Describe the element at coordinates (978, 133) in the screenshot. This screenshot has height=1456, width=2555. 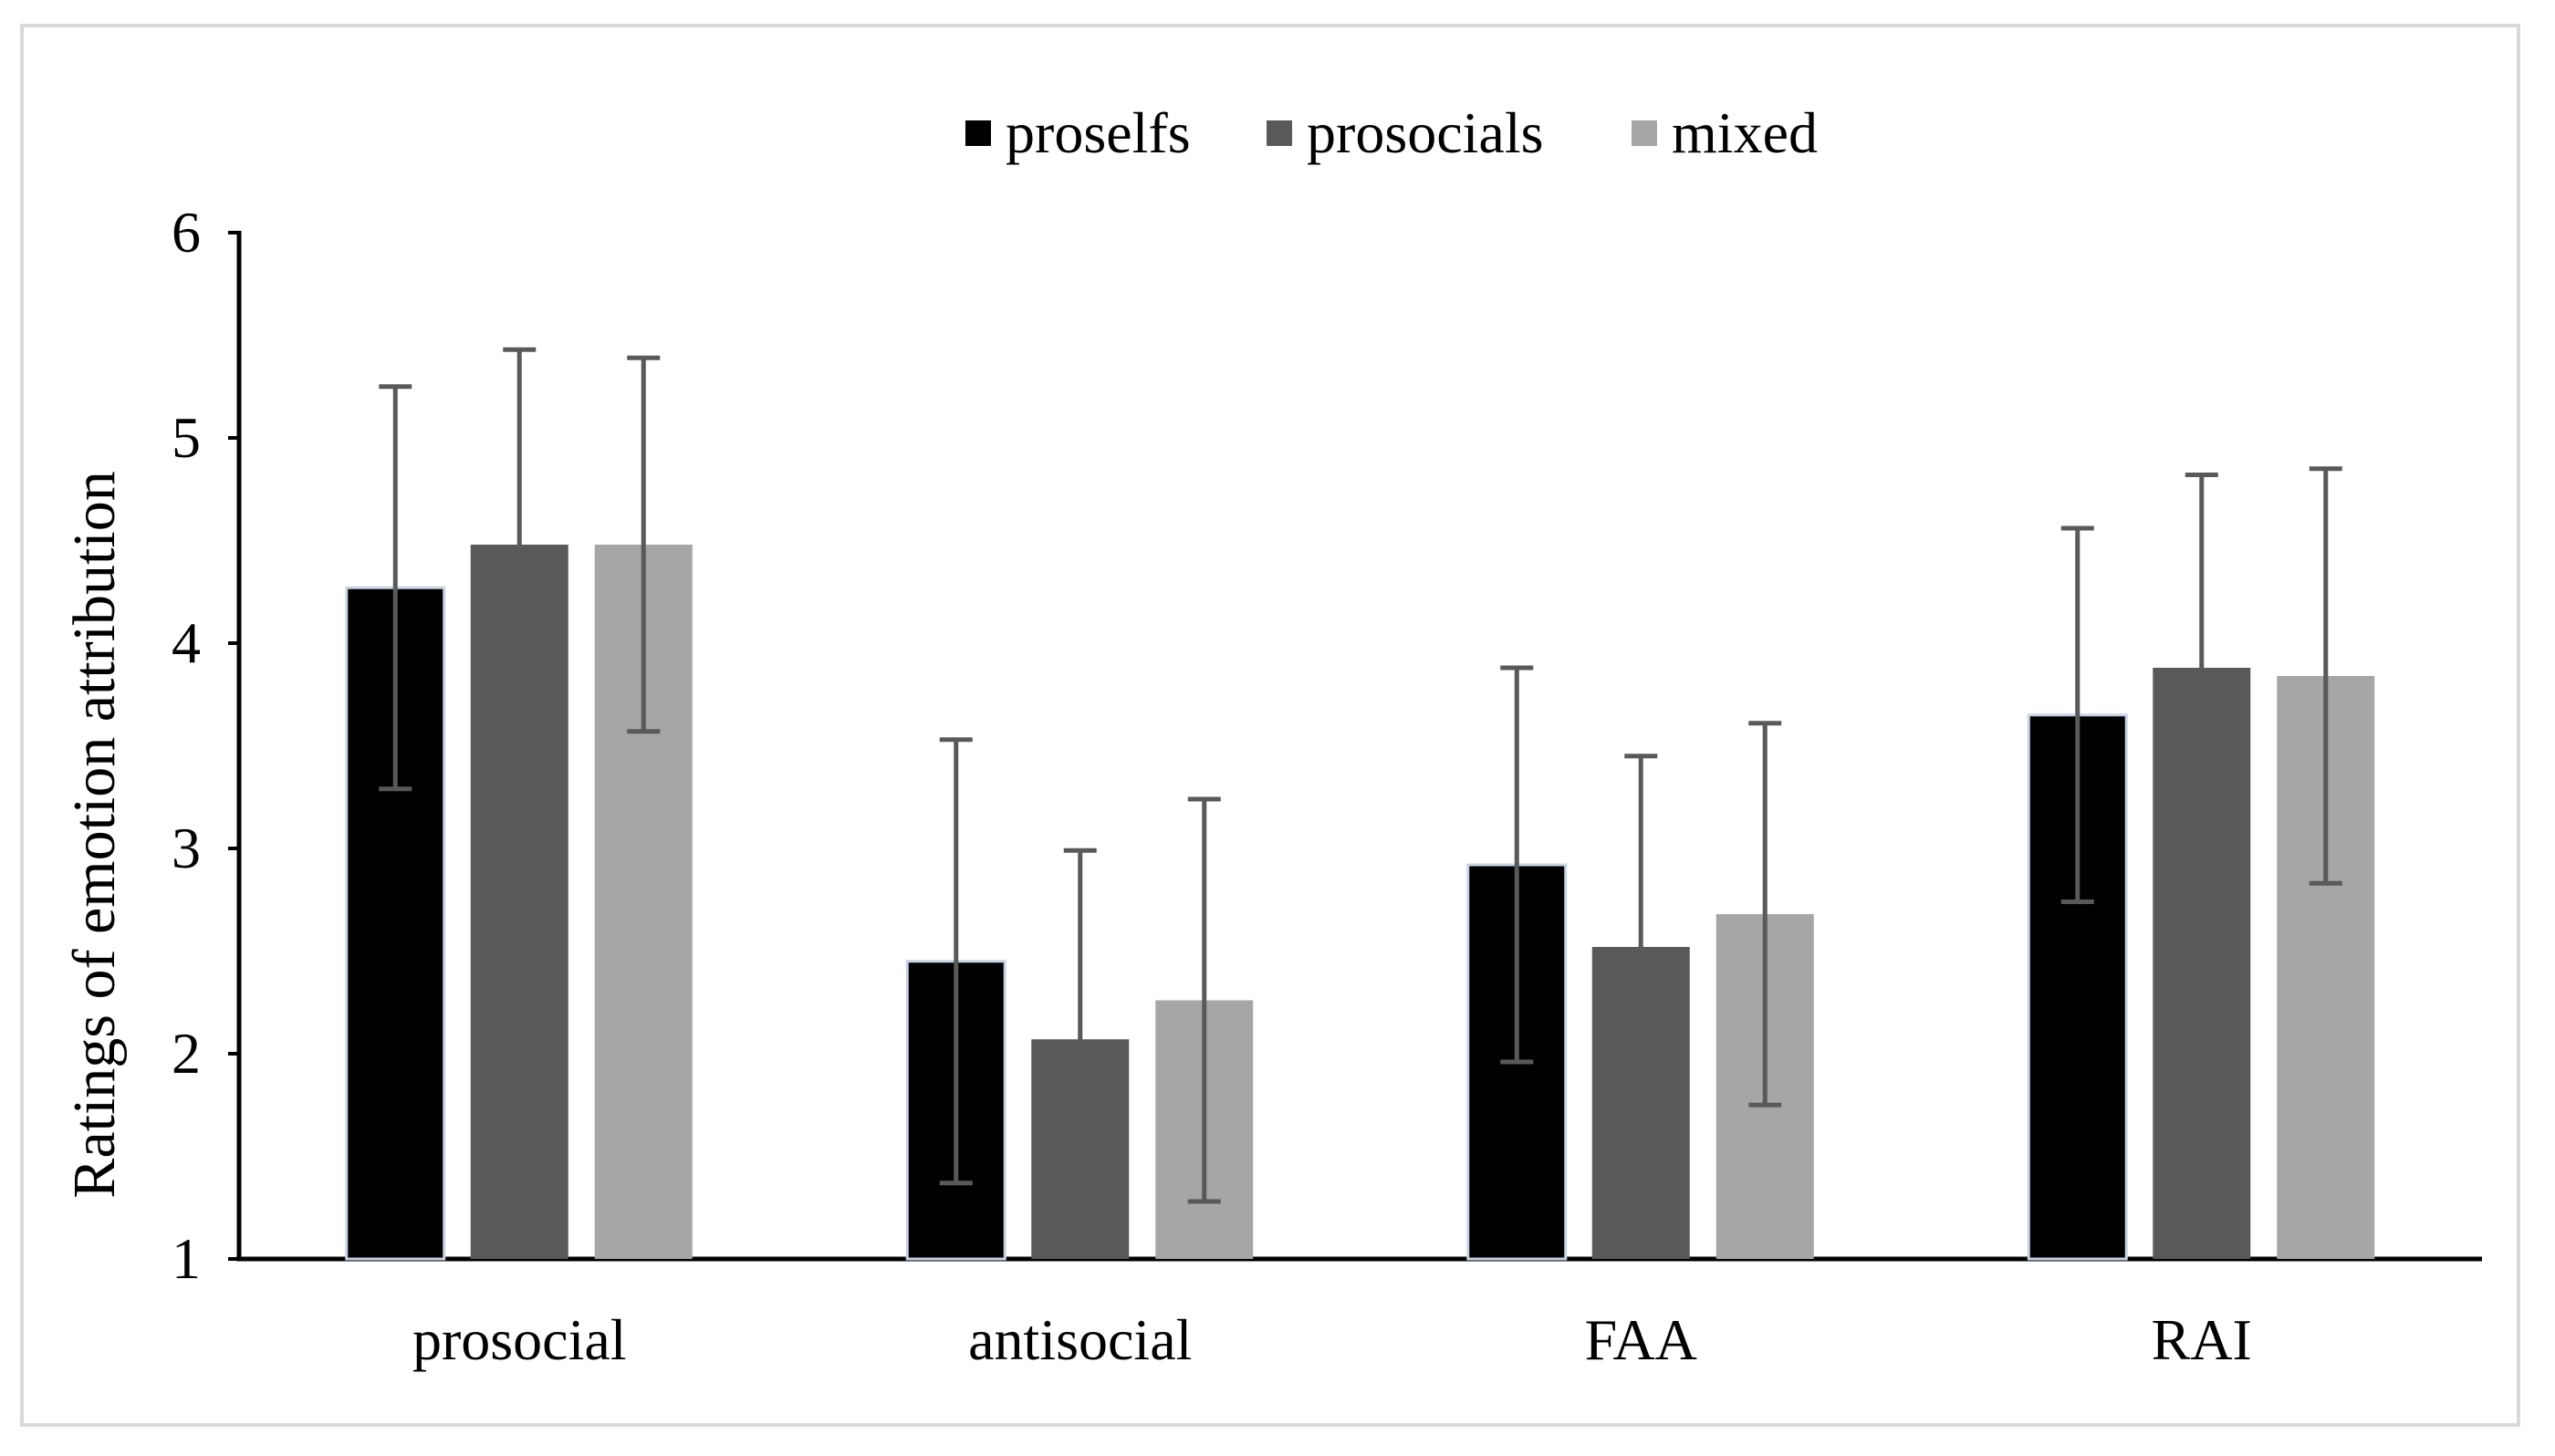
I see `legend-swatch-proselfs` at that location.